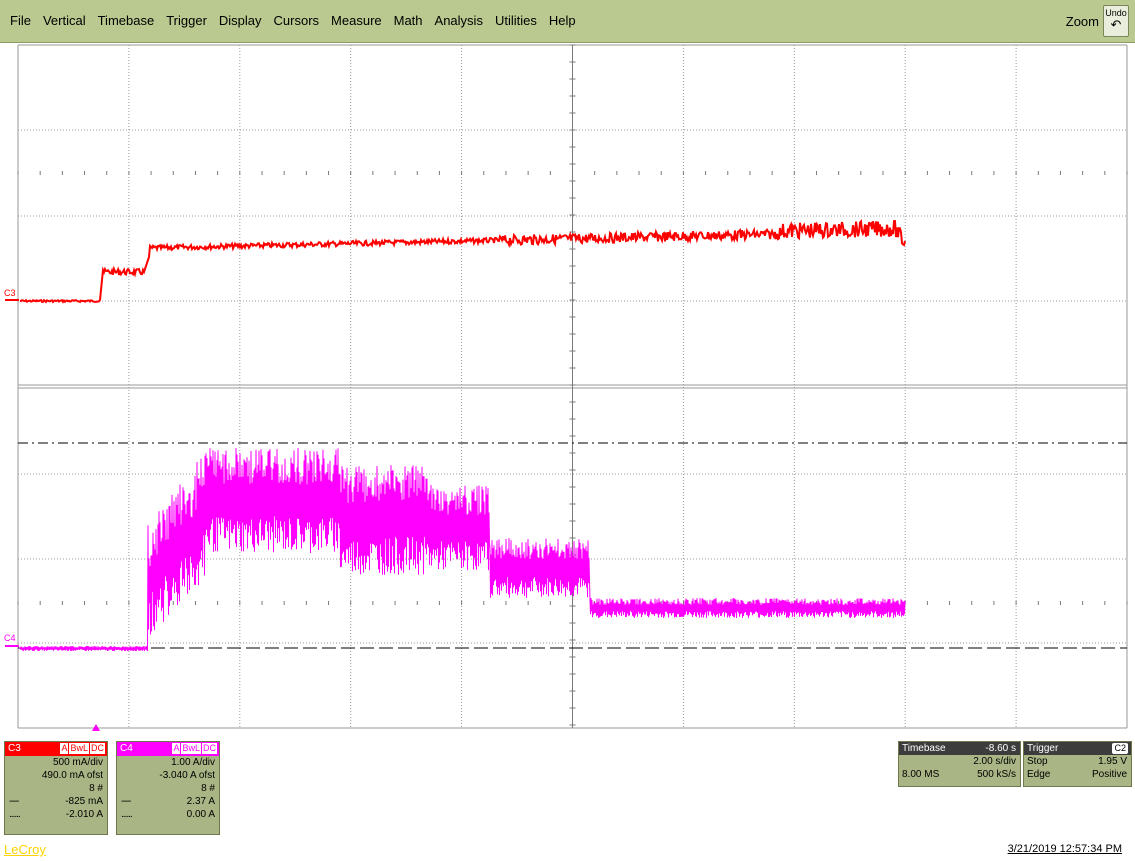  Describe the element at coordinates (562, 20) in the screenshot. I see `menu-help: Help` at that location.